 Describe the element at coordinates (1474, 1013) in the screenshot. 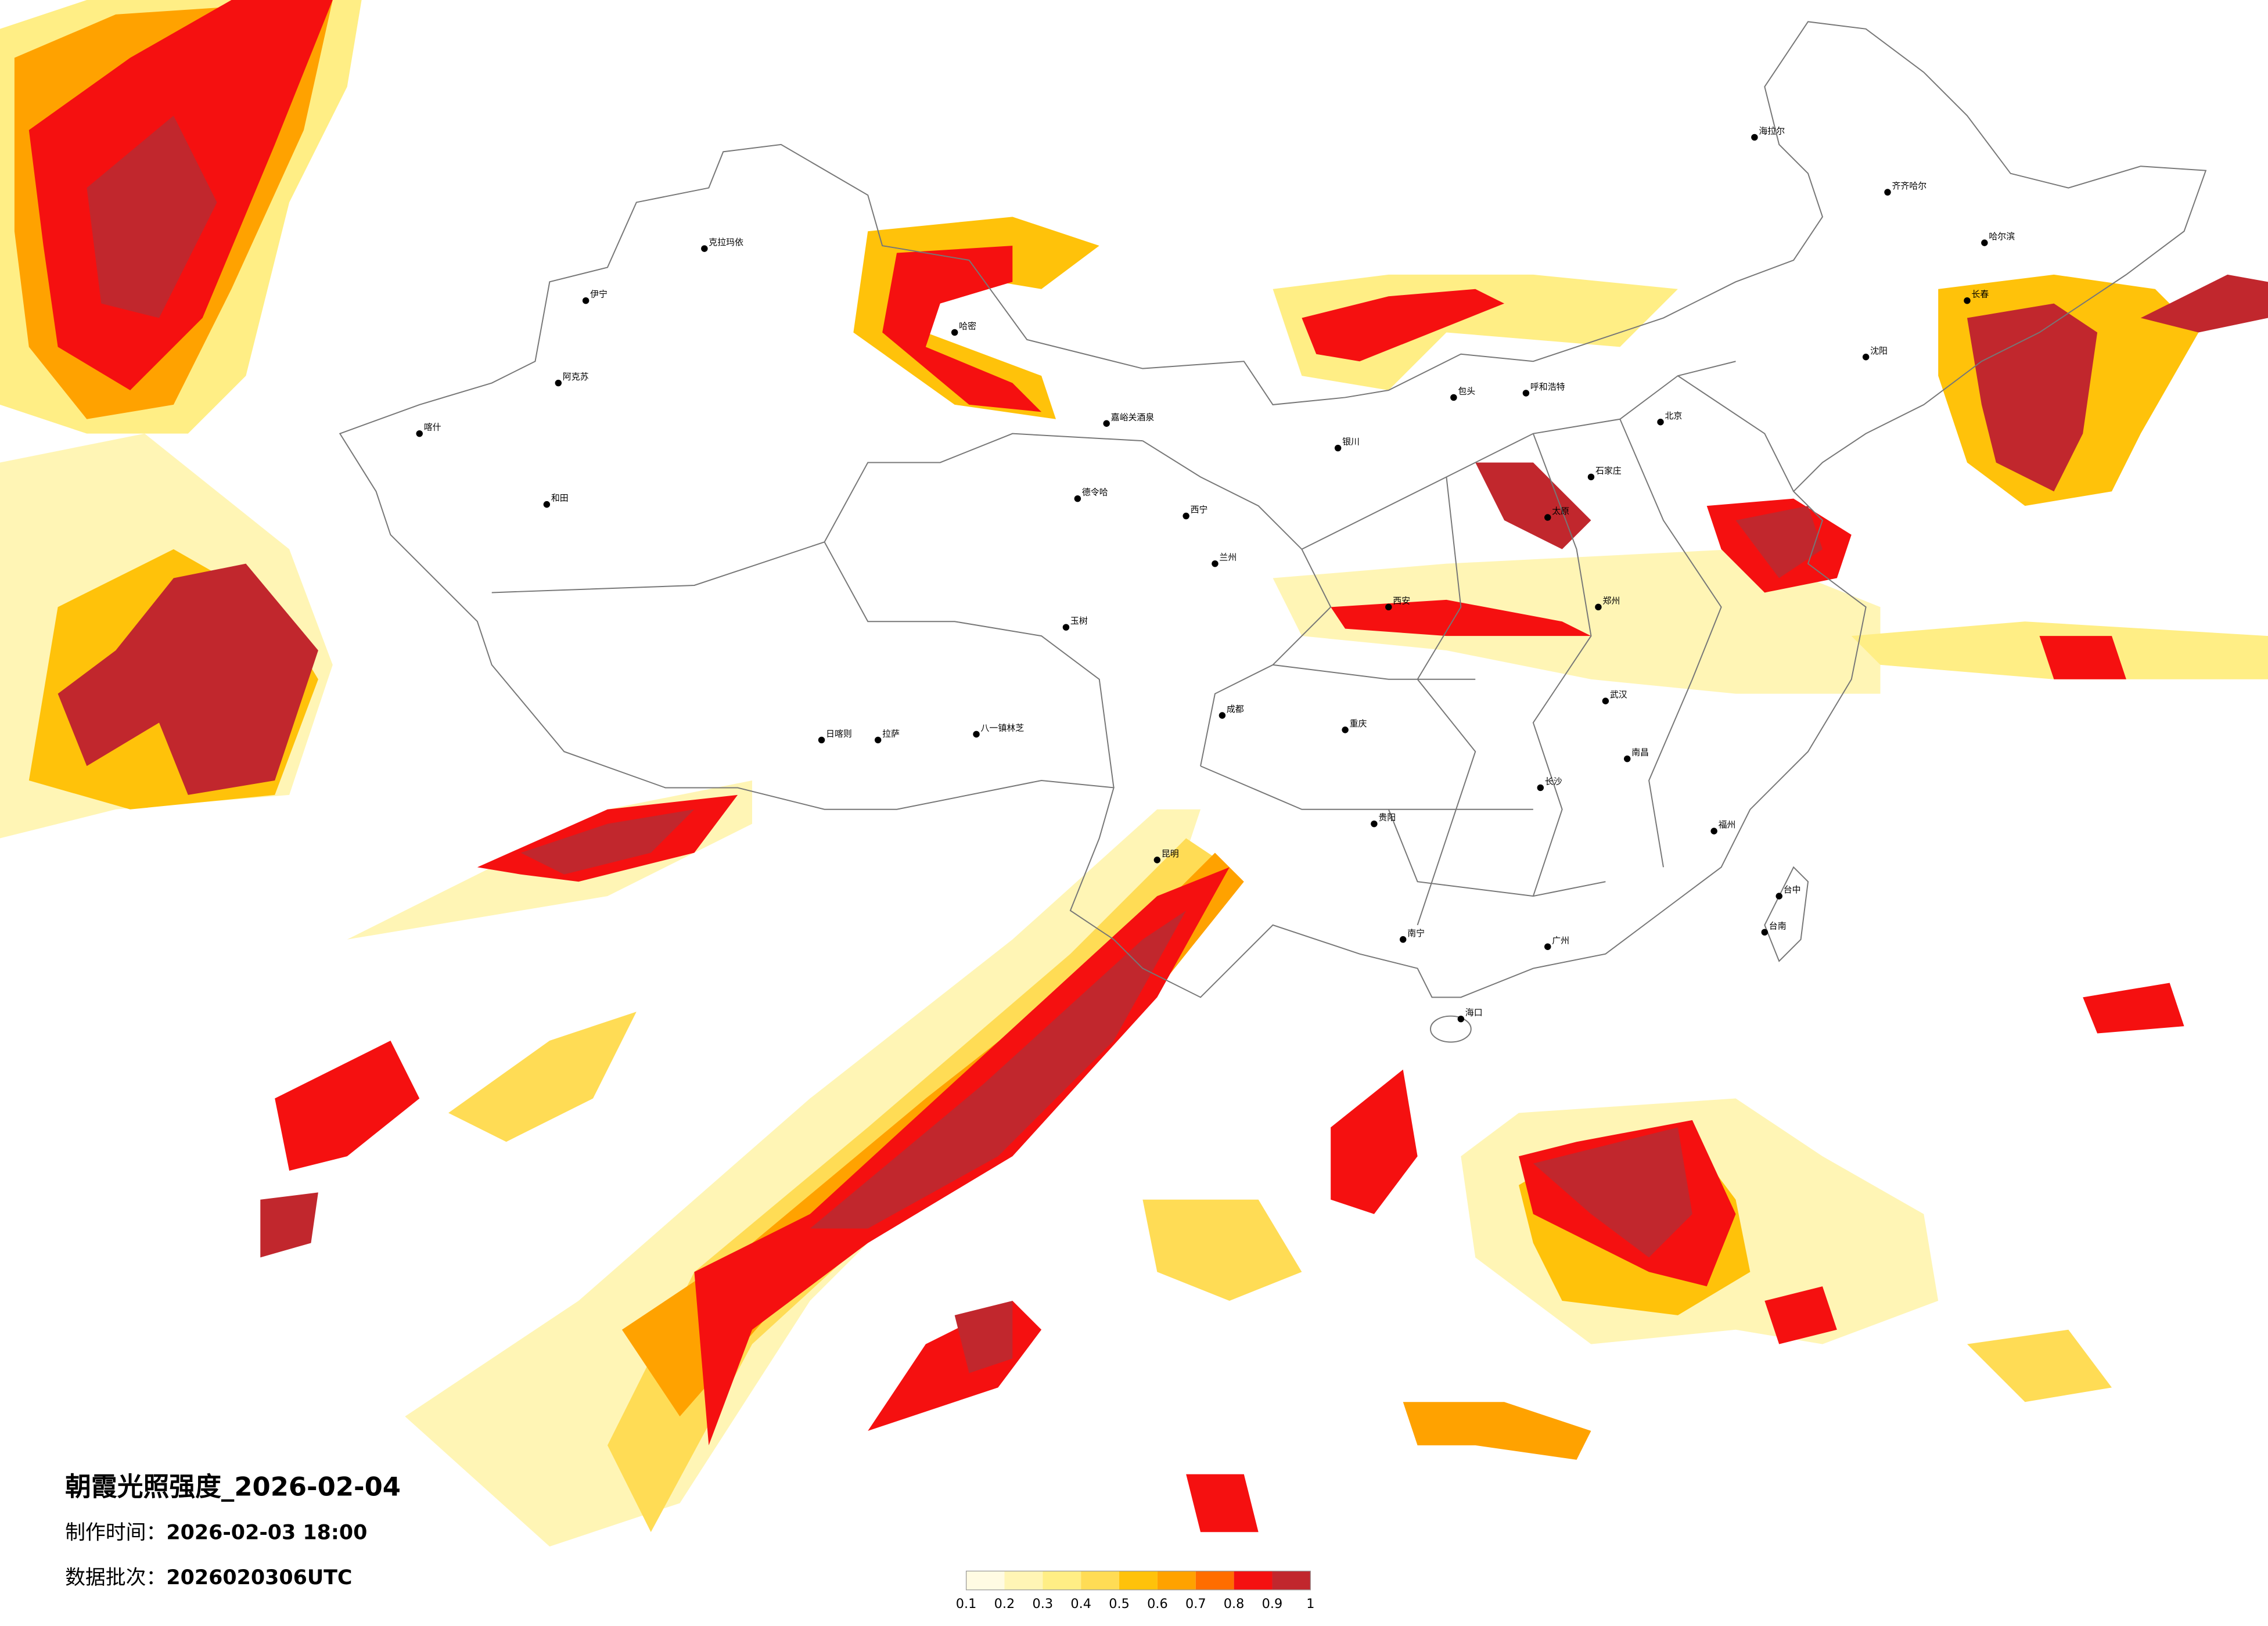

I see `city-label: 海口` at that location.